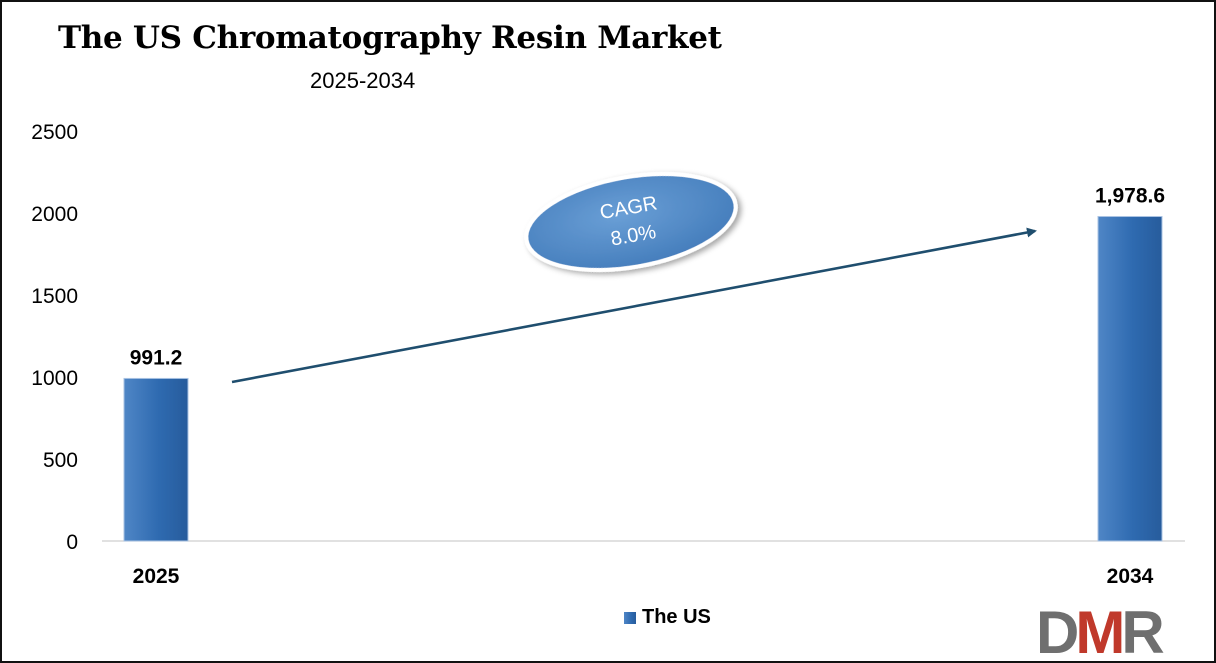  Describe the element at coordinates (1130, 576) in the screenshot. I see `x-tick-label: 2034` at that location.